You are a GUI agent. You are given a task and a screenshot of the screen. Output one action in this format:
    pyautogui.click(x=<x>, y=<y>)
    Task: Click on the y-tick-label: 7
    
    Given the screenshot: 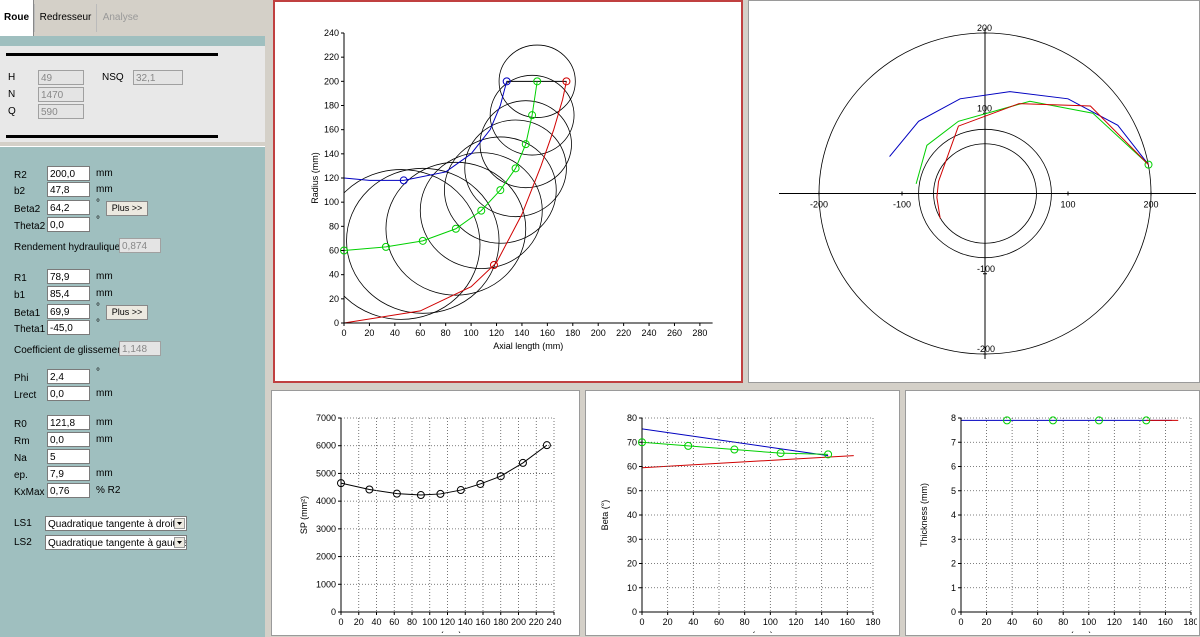 What is the action you would take?
    pyautogui.click(x=953, y=442)
    